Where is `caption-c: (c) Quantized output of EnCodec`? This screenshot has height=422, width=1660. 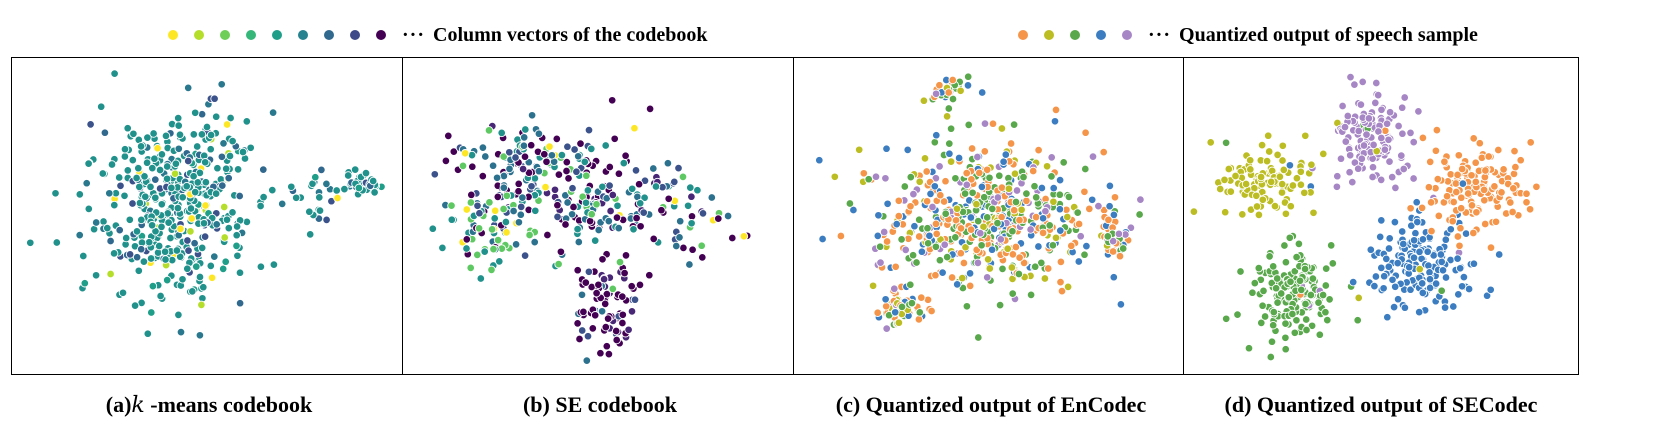
caption-c: (c) Quantized output of EnCodec is located at coordinates (991, 404).